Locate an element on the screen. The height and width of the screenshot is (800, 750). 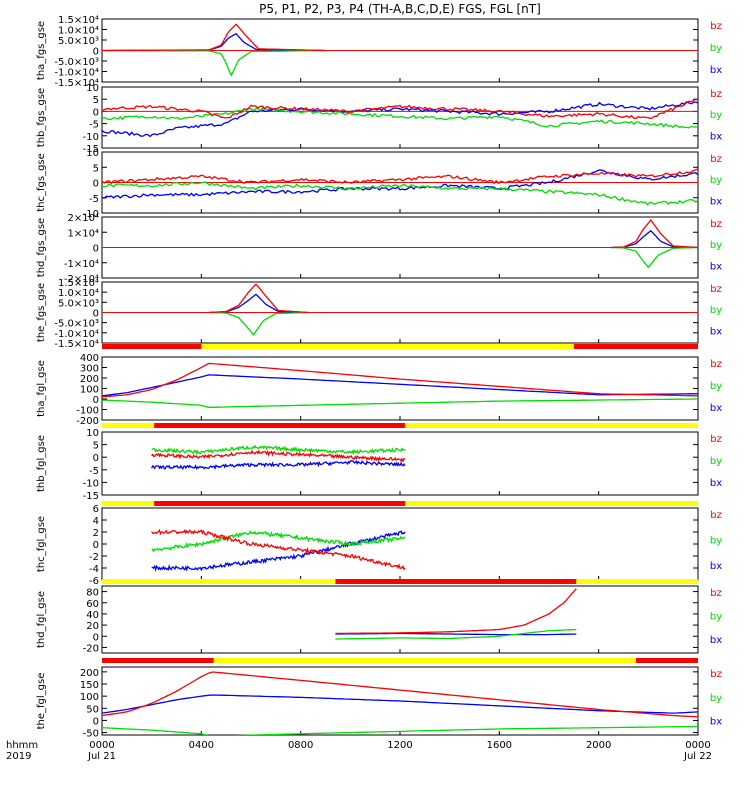
y-tick-label: 150 is located at coordinates (89, 685).